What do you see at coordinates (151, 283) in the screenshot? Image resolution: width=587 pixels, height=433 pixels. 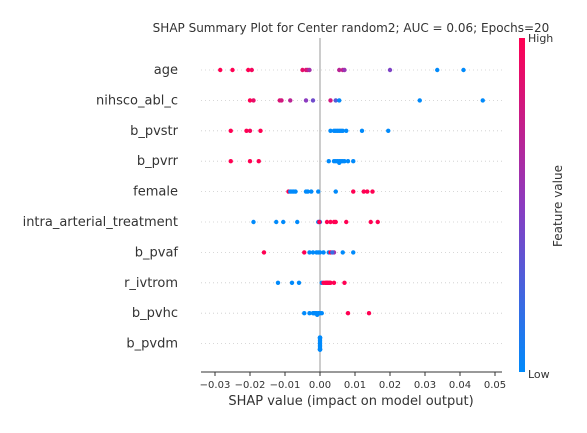 I see `feature-label: r_ivtrom` at bounding box center [151, 283].